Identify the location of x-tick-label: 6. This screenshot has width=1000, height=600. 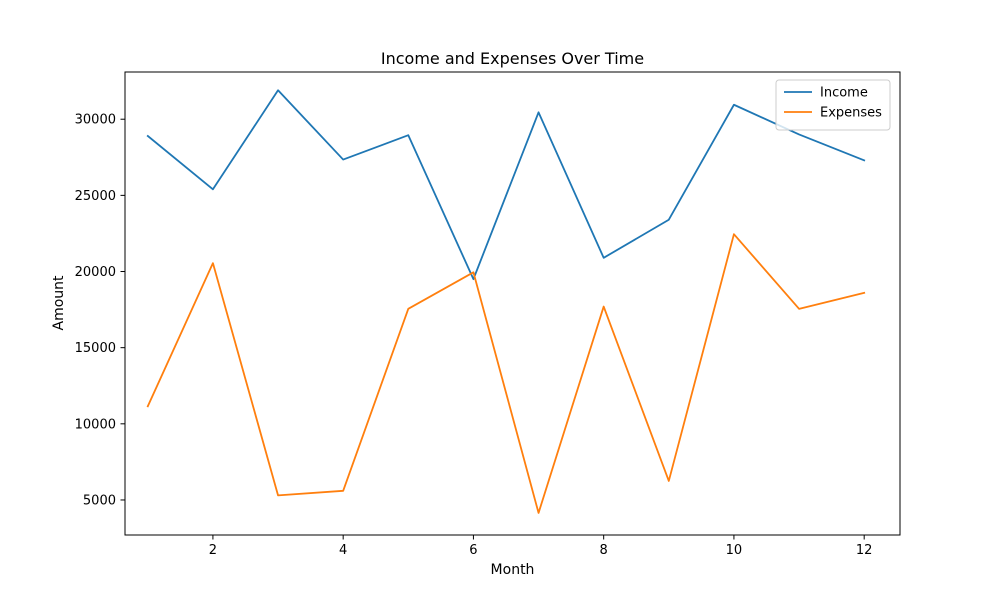
(473, 550).